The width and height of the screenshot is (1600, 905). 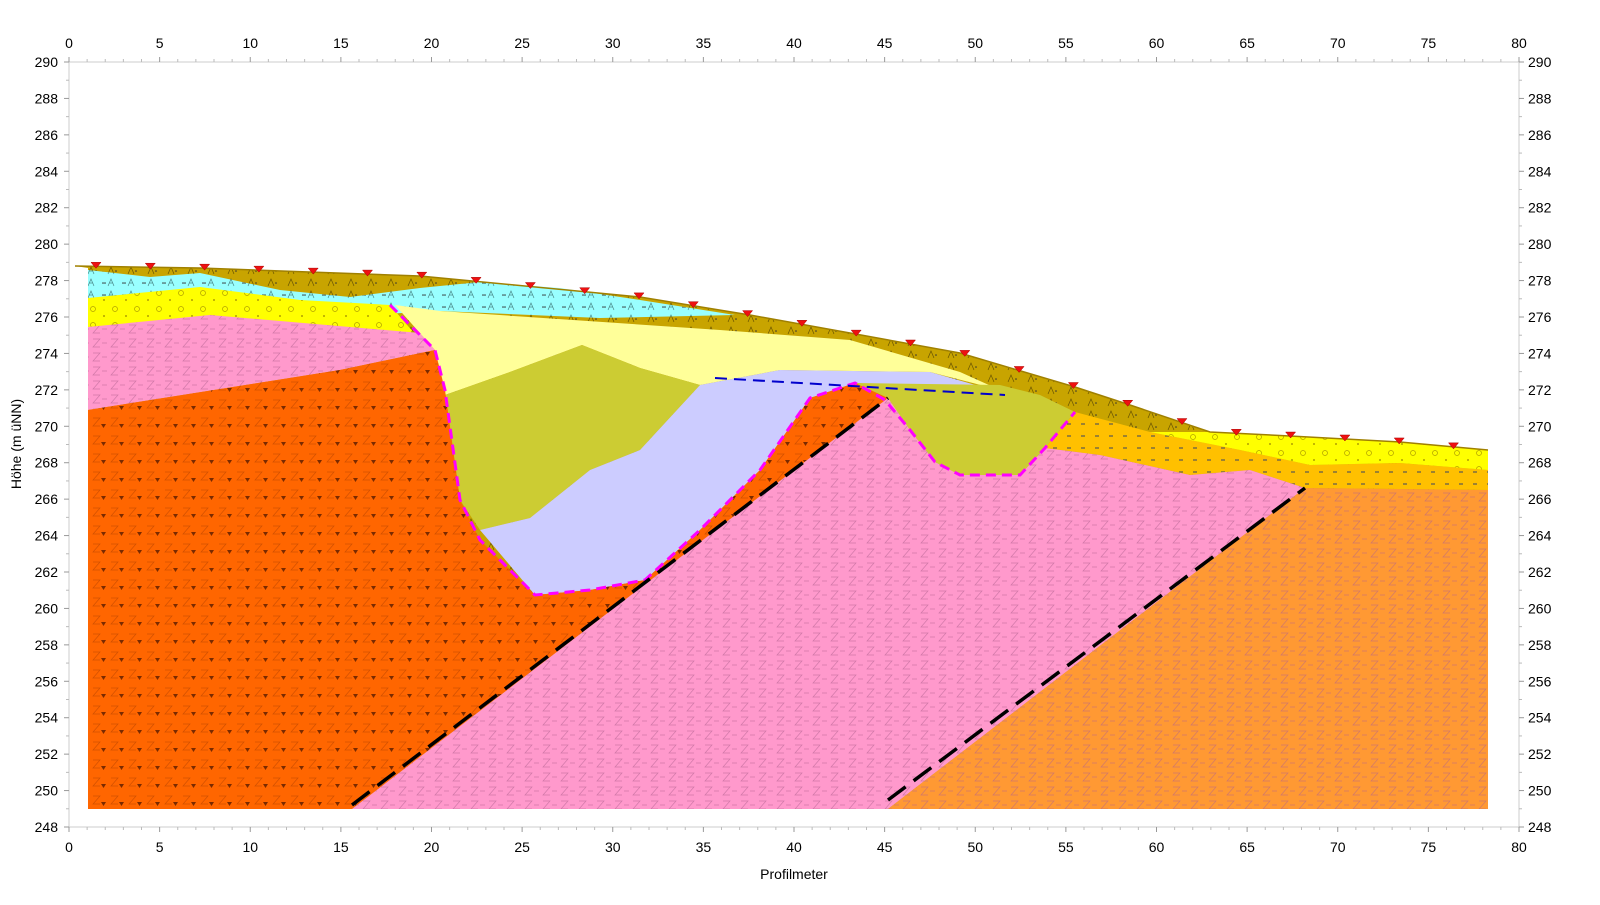 What do you see at coordinates (1540, 244) in the screenshot?
I see `y-tick-label-right: 280` at bounding box center [1540, 244].